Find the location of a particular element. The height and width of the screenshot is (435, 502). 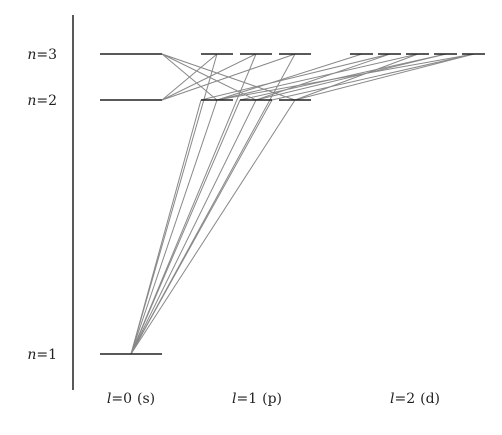

column-label-l2: l=2 (d) is located at coordinates (415, 399).